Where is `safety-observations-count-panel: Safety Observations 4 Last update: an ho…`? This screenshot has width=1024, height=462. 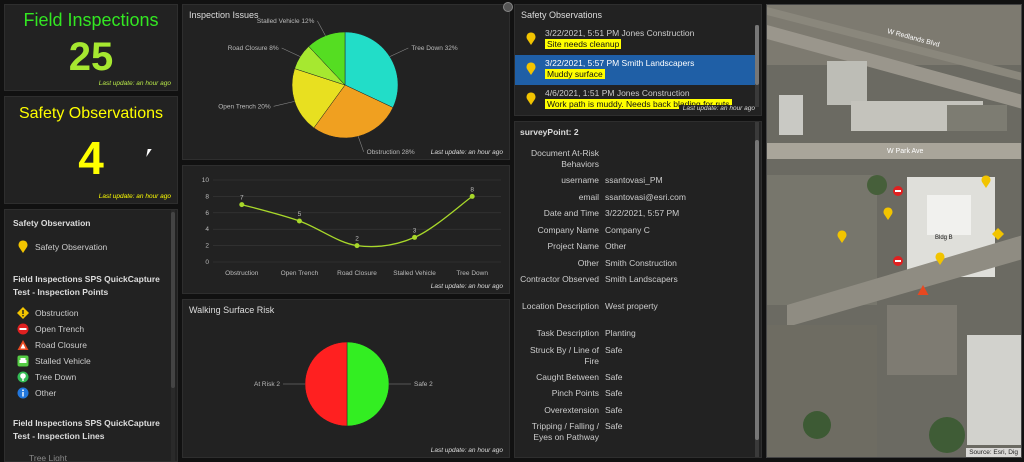 safety-observations-count-panel: Safety Observations 4 Last update: an ho… is located at coordinates (91, 150).